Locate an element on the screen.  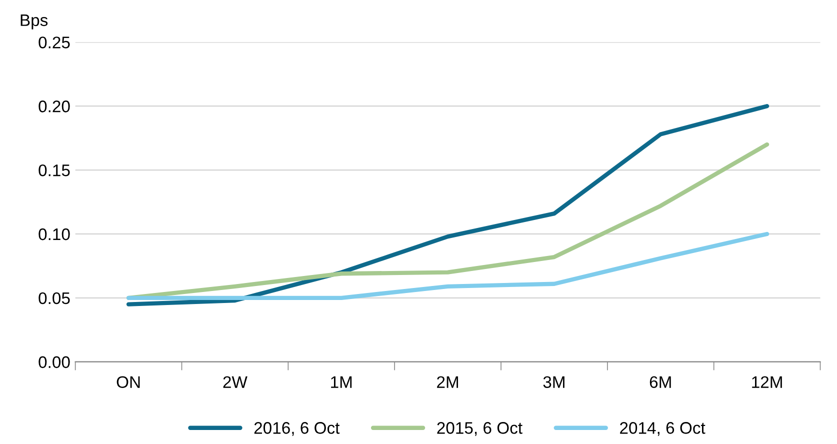
y-tick-label: 0.00 is located at coordinates (54, 362).